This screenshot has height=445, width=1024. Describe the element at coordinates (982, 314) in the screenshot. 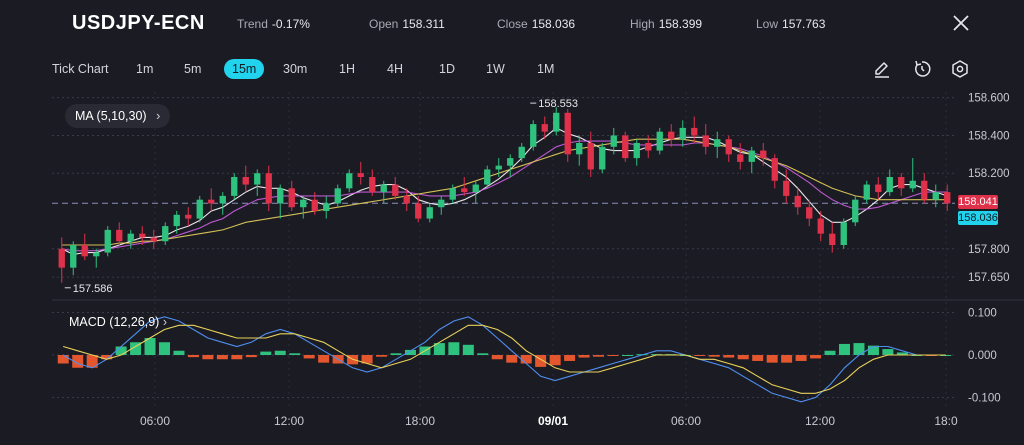

I see `macd-tick-label: 0.100` at that location.